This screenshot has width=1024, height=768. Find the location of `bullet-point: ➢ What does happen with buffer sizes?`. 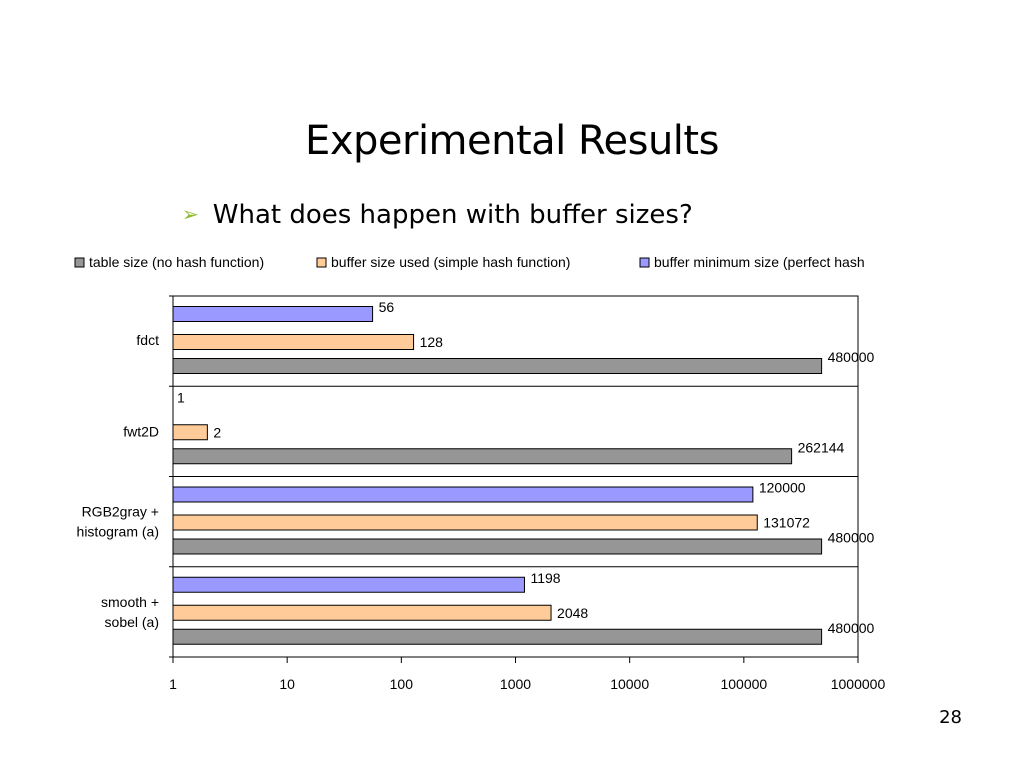

bullet-point: ➢ What does happen with buffer sizes? is located at coordinates (437, 215).